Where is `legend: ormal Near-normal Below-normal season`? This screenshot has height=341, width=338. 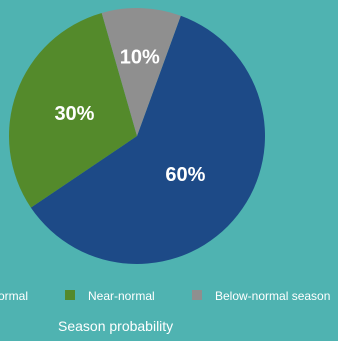
legend: ormal Near-normal Below-normal season is located at coordinates (165, 296).